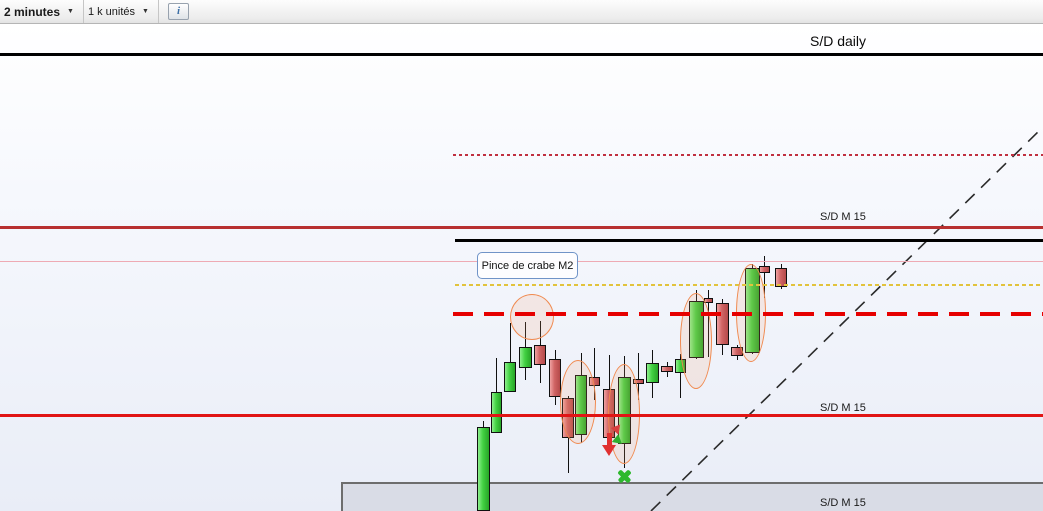  Describe the element at coordinates (178, 11) in the screenshot. I see `info-icon: i` at that location.